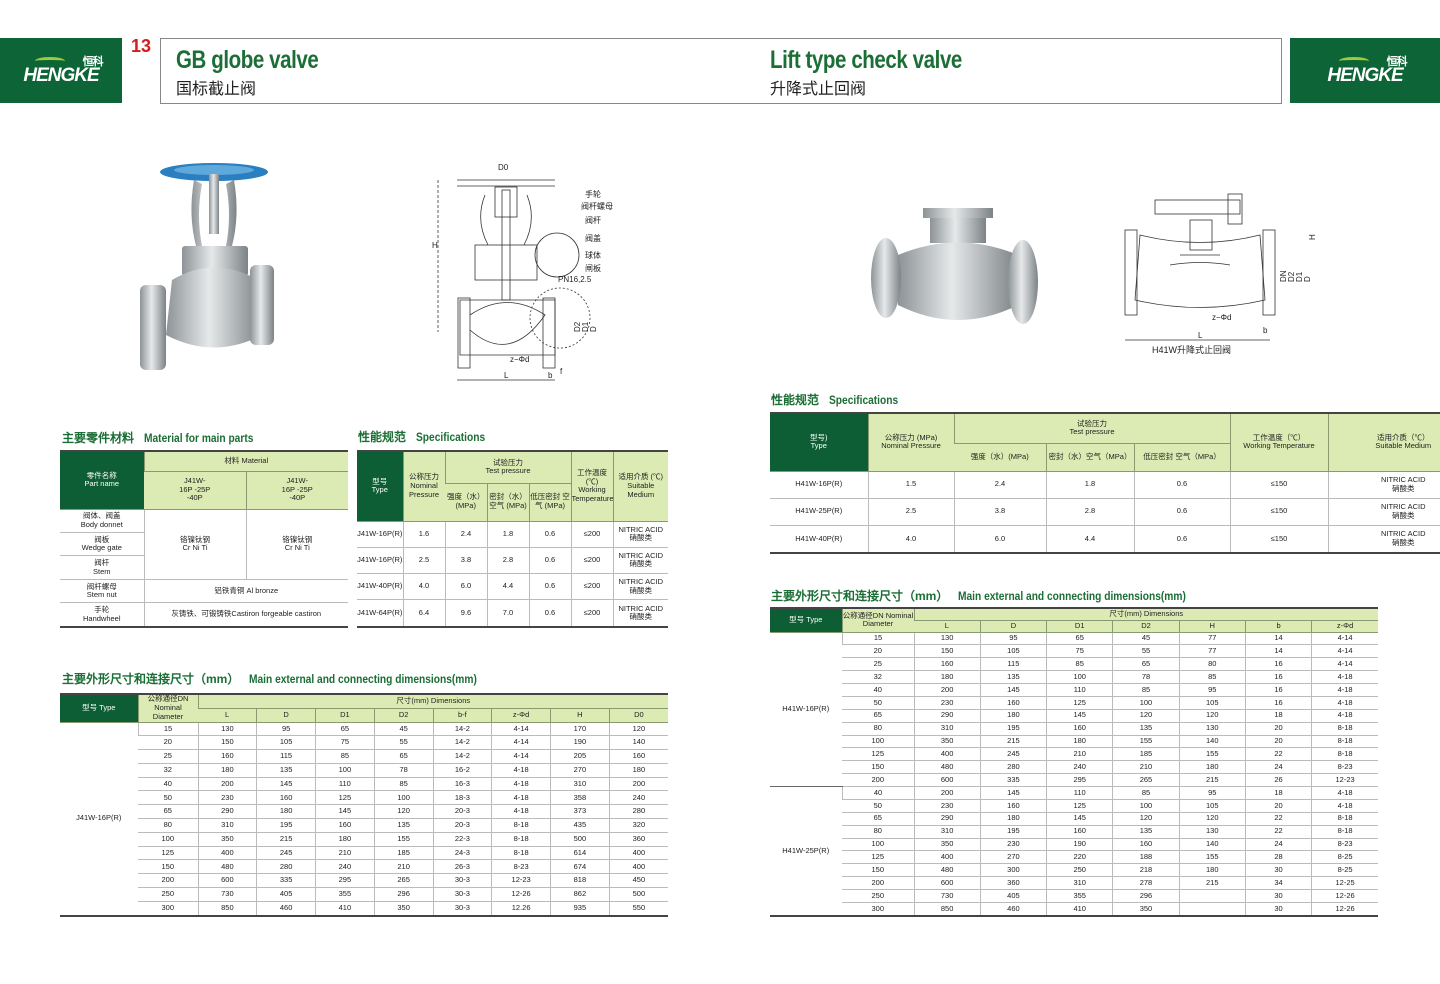 This screenshot has width=1440, height=984. Describe the element at coordinates (549, 502) in the screenshot. I see `col-low-seal: 低压密封 空气 (MPa)` at that location.